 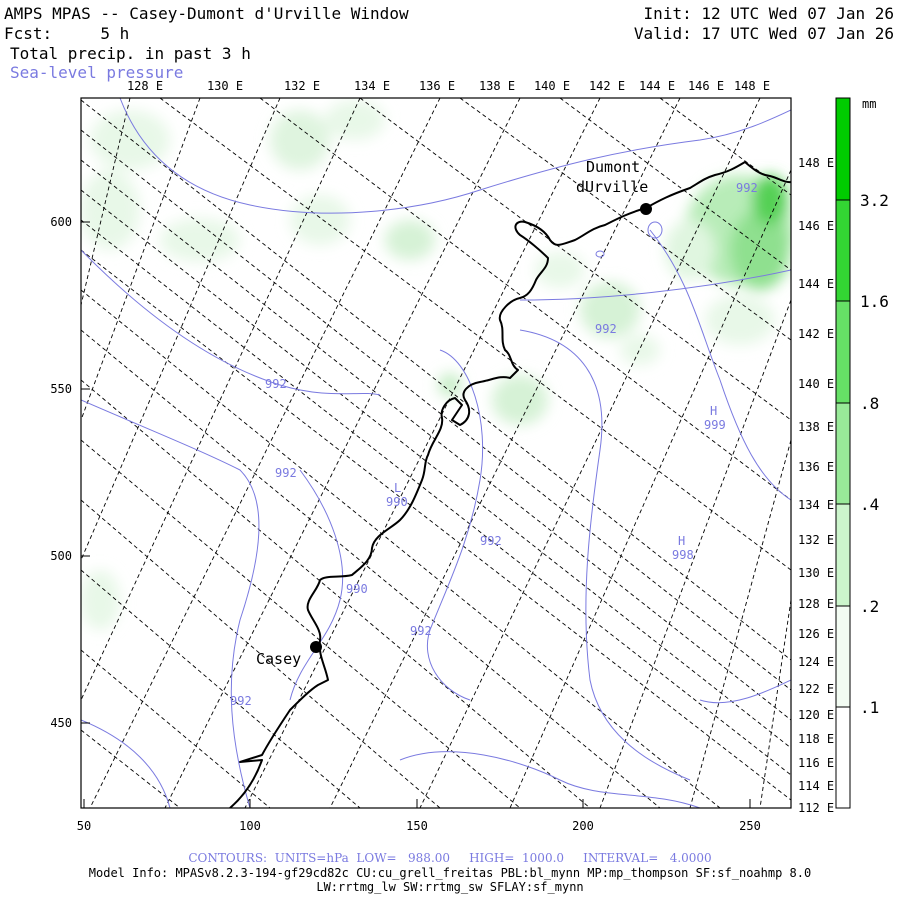 What do you see at coordinates (278, 659) in the screenshot?
I see `station-label-casey: Casey` at bounding box center [278, 659].